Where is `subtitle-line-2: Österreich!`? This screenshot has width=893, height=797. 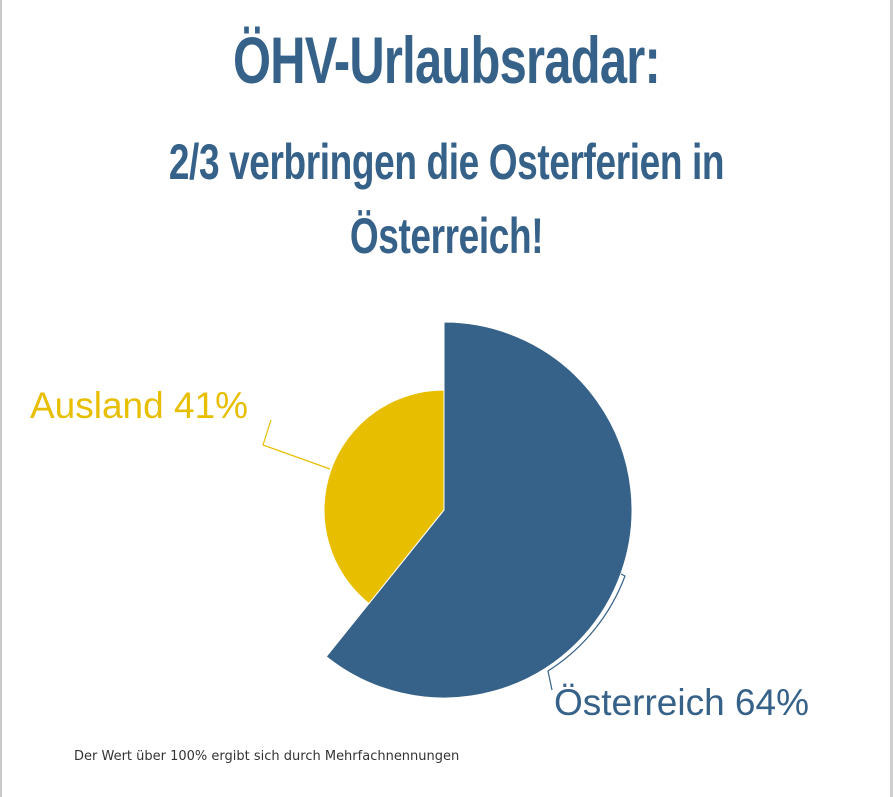
subtitle-line-2: Österreich! is located at coordinates (446, 236).